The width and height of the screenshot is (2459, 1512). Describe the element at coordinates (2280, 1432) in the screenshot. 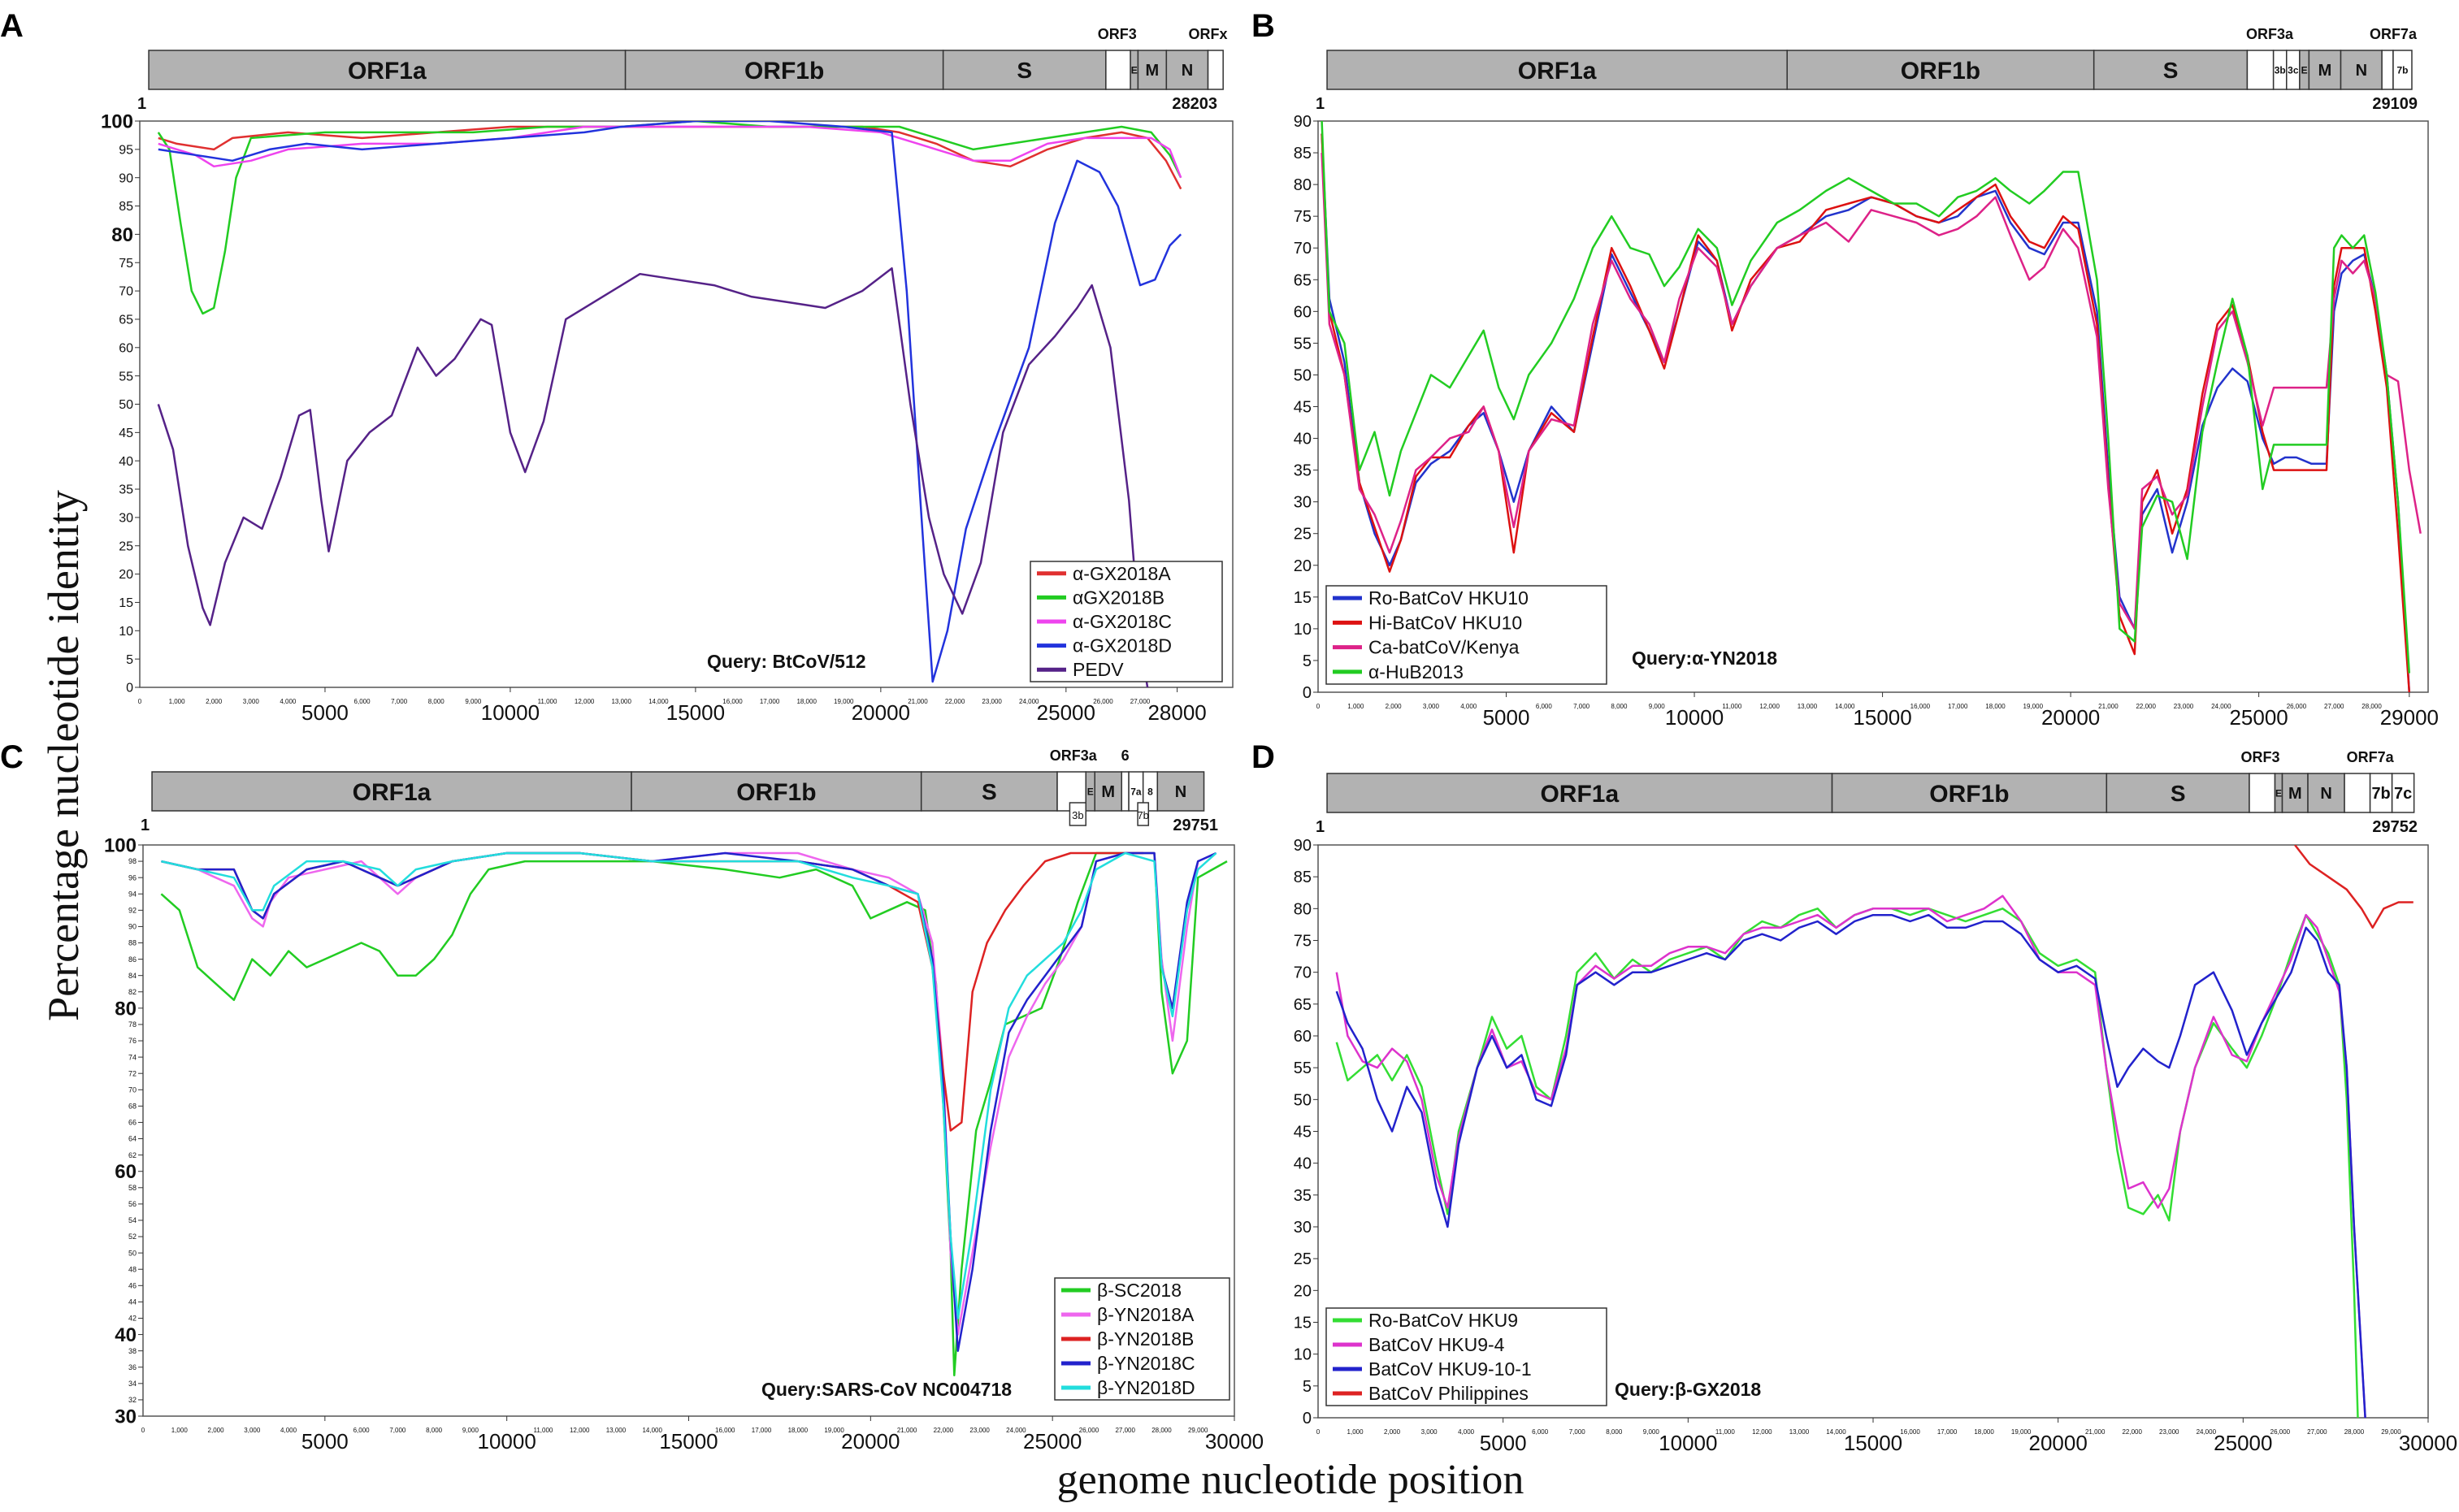

I see `panel-d-x-minor-tick-label: 26,000` at that location.